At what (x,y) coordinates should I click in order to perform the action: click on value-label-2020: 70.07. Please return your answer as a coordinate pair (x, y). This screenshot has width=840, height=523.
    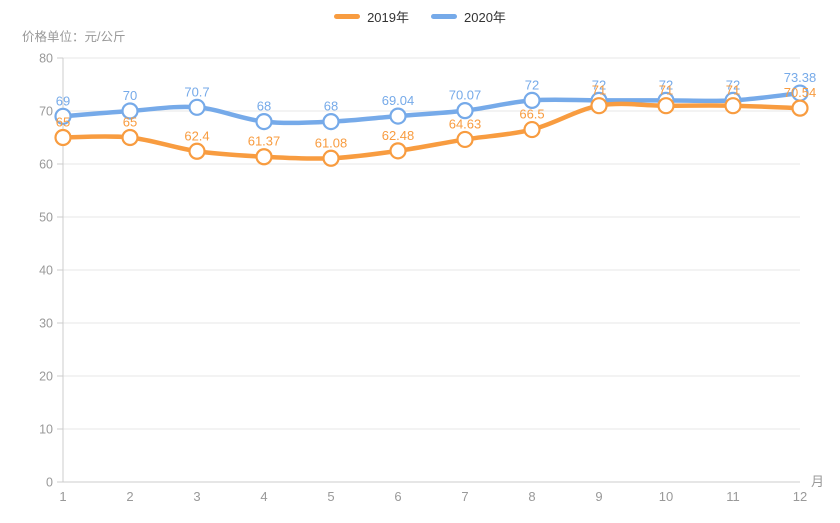
    Looking at the image, I should click on (465, 95).